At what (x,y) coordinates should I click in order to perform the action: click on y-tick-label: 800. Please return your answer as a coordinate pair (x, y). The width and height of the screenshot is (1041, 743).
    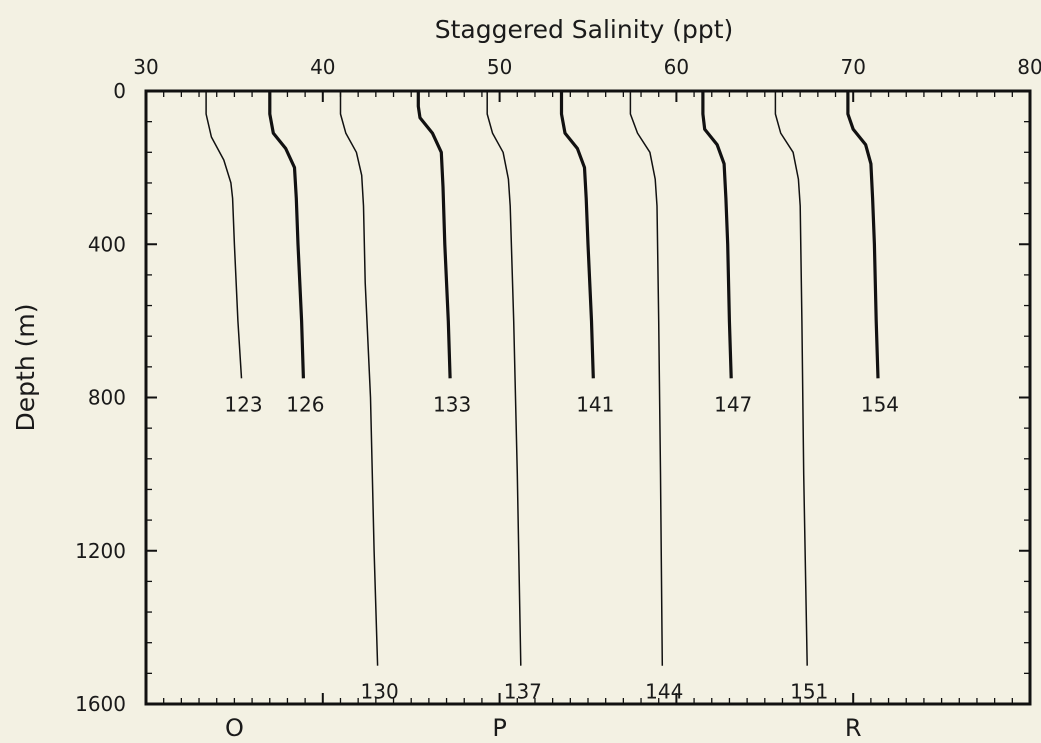
    Looking at the image, I should click on (107, 398).